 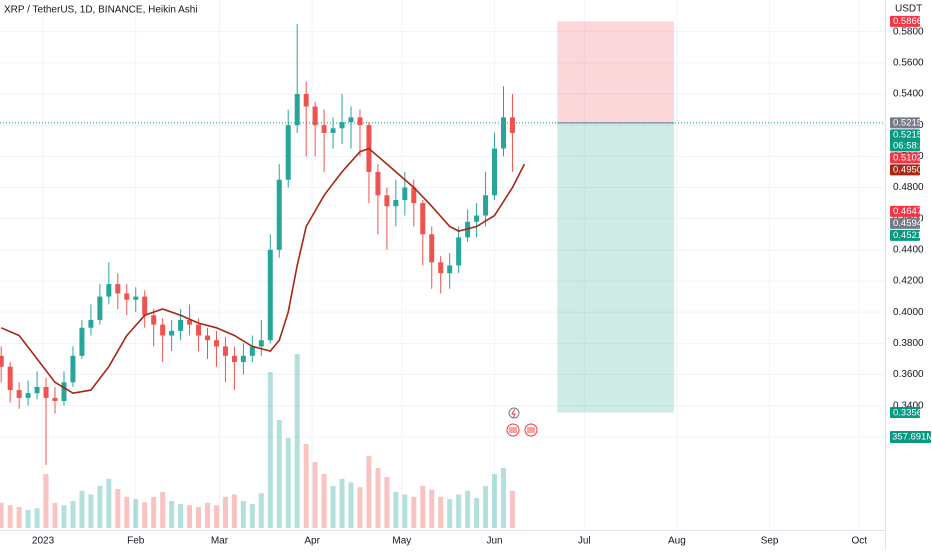 I want to click on event-icon, so click(x=514, y=413).